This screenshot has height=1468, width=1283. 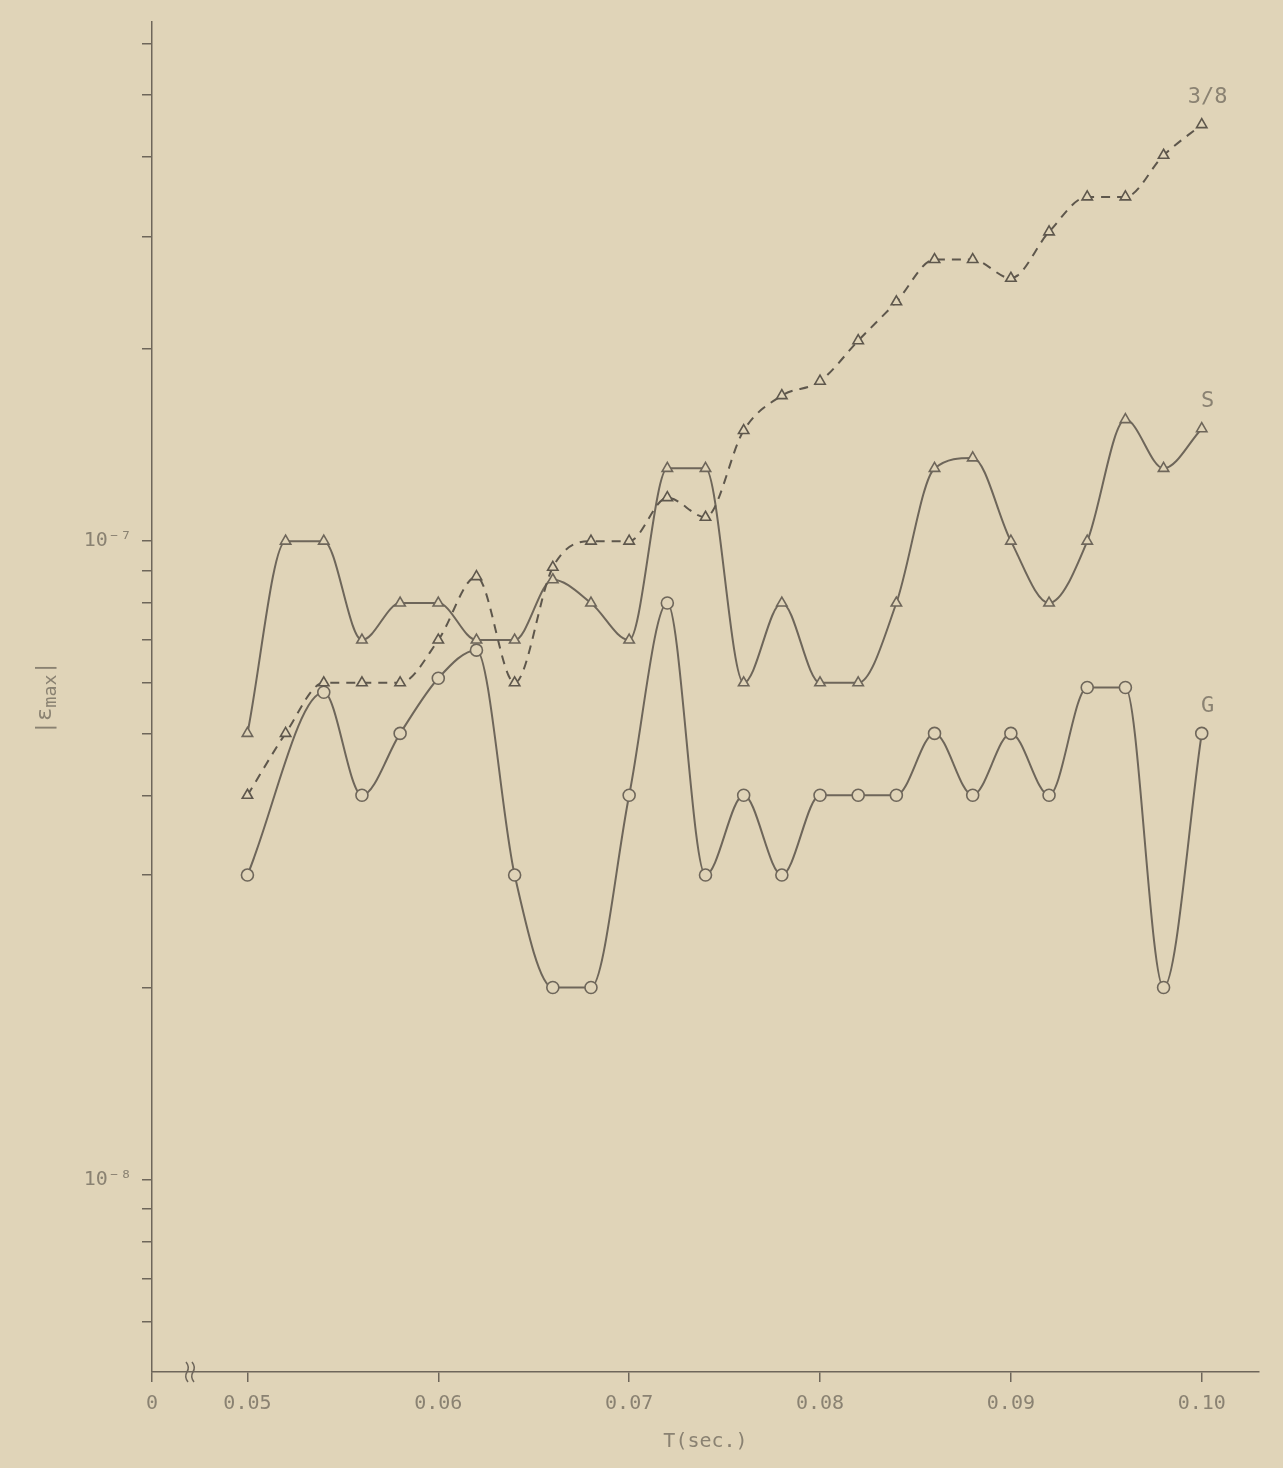 I want to click on x-axis-title: T(sec.), so click(x=705, y=1440).